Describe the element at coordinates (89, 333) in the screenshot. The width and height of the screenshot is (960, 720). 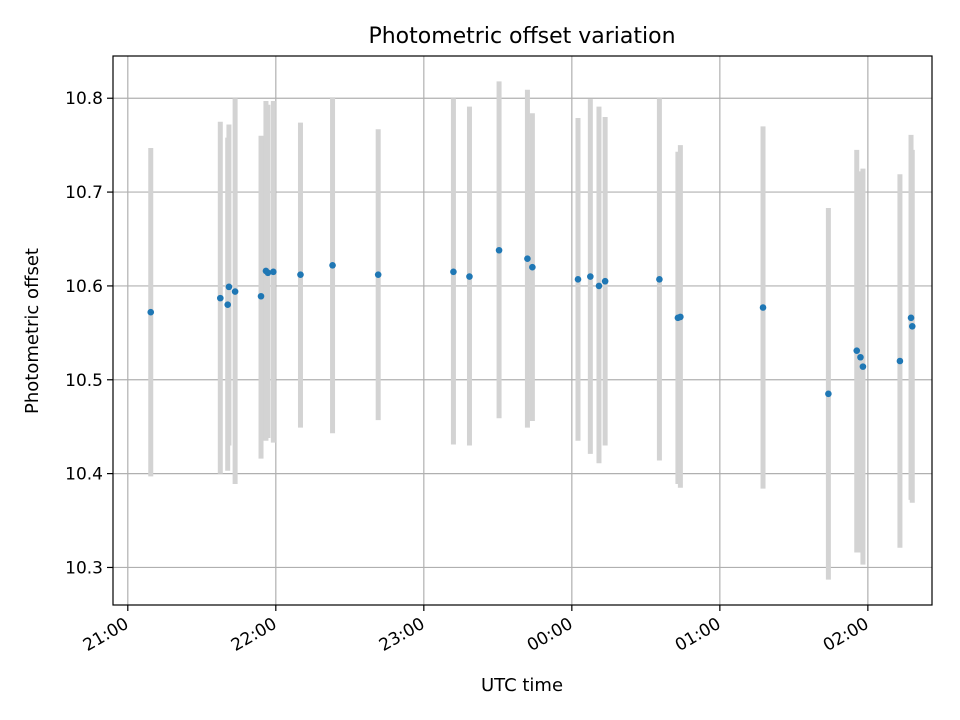
I see `y-axis: 10.3 10.4 10.5 10.6 10.7 10.8` at that location.